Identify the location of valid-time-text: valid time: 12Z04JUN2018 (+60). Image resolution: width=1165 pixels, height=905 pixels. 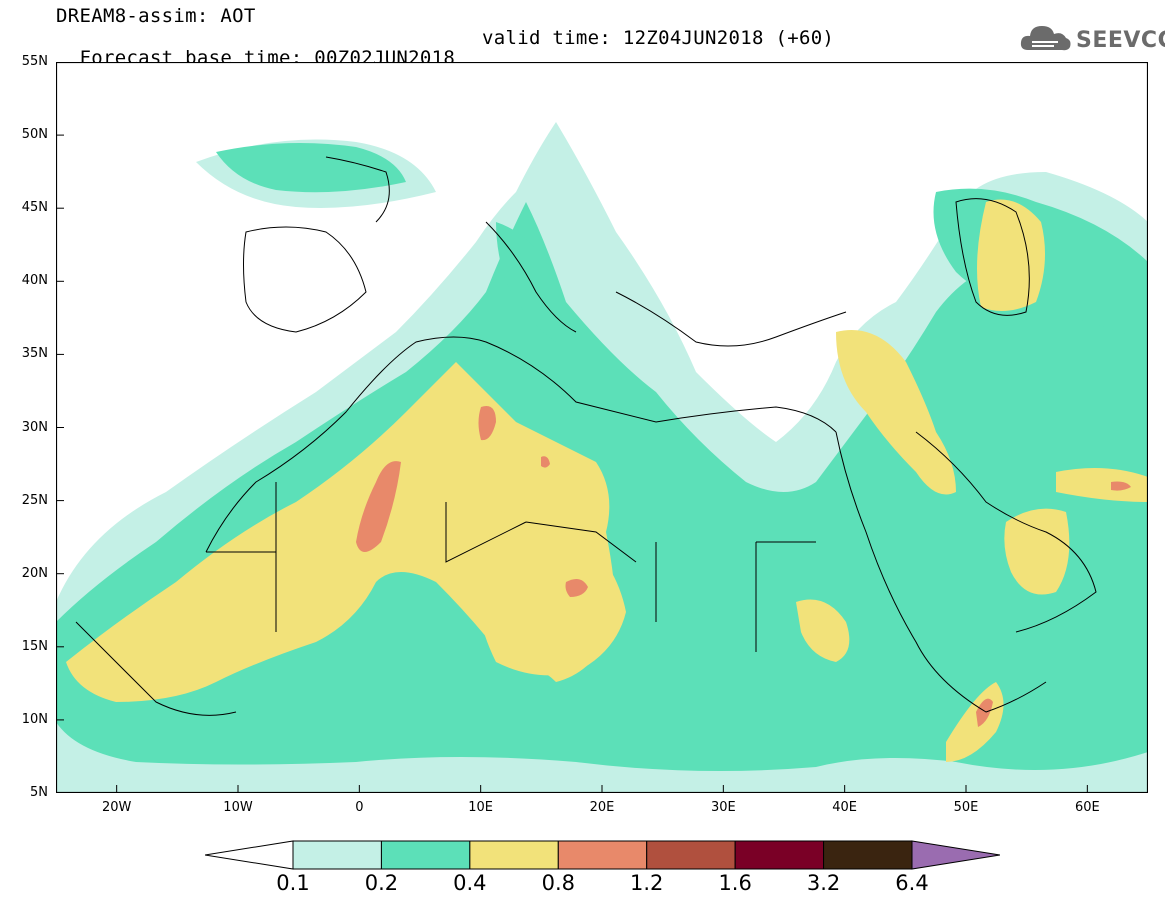
(658, 38).